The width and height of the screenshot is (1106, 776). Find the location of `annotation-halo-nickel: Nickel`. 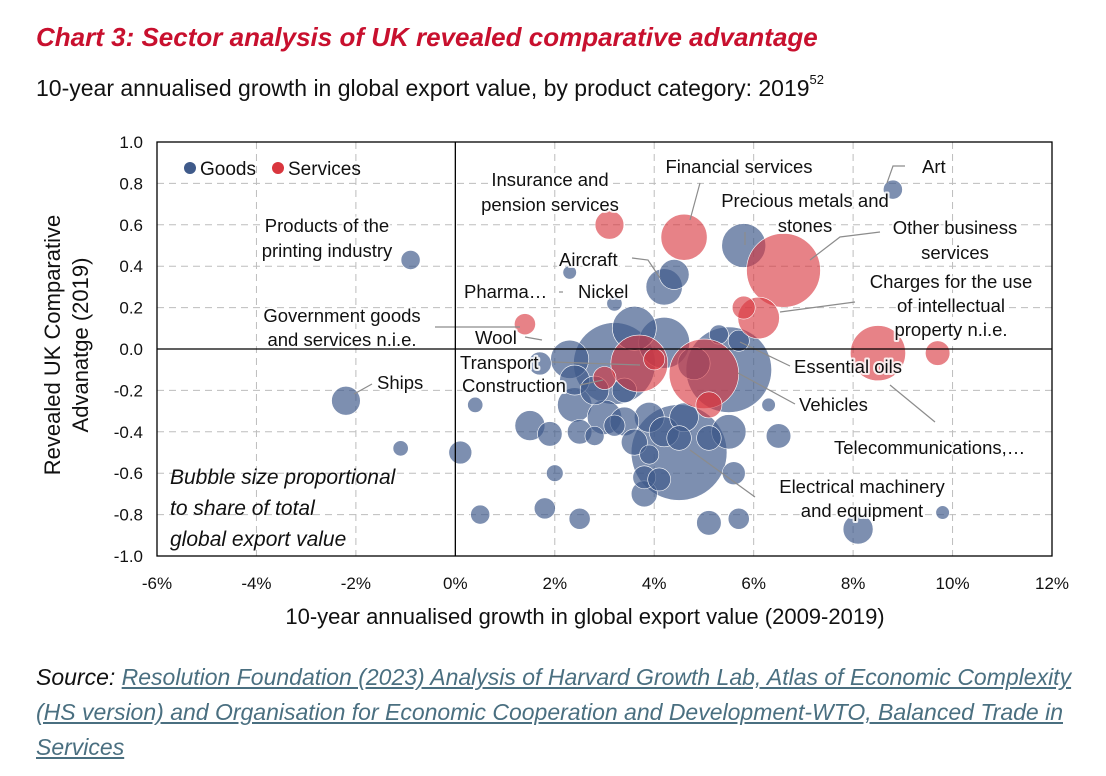

annotation-halo-nickel: Nickel is located at coordinates (603, 291).